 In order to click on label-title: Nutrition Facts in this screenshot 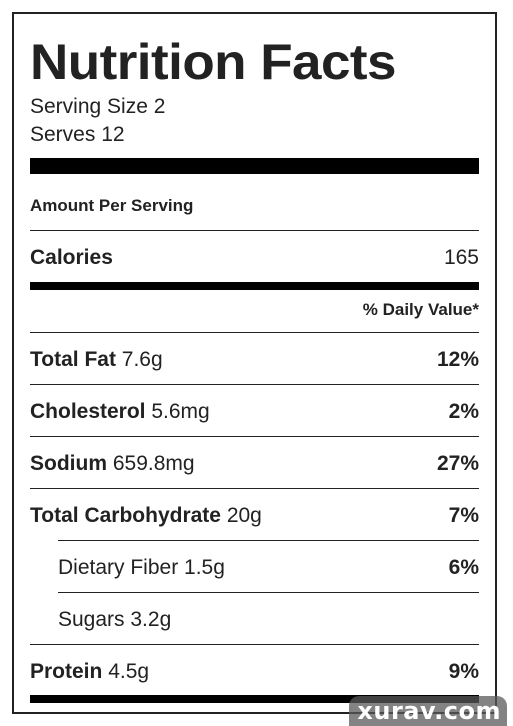, I will do `click(213, 62)`.